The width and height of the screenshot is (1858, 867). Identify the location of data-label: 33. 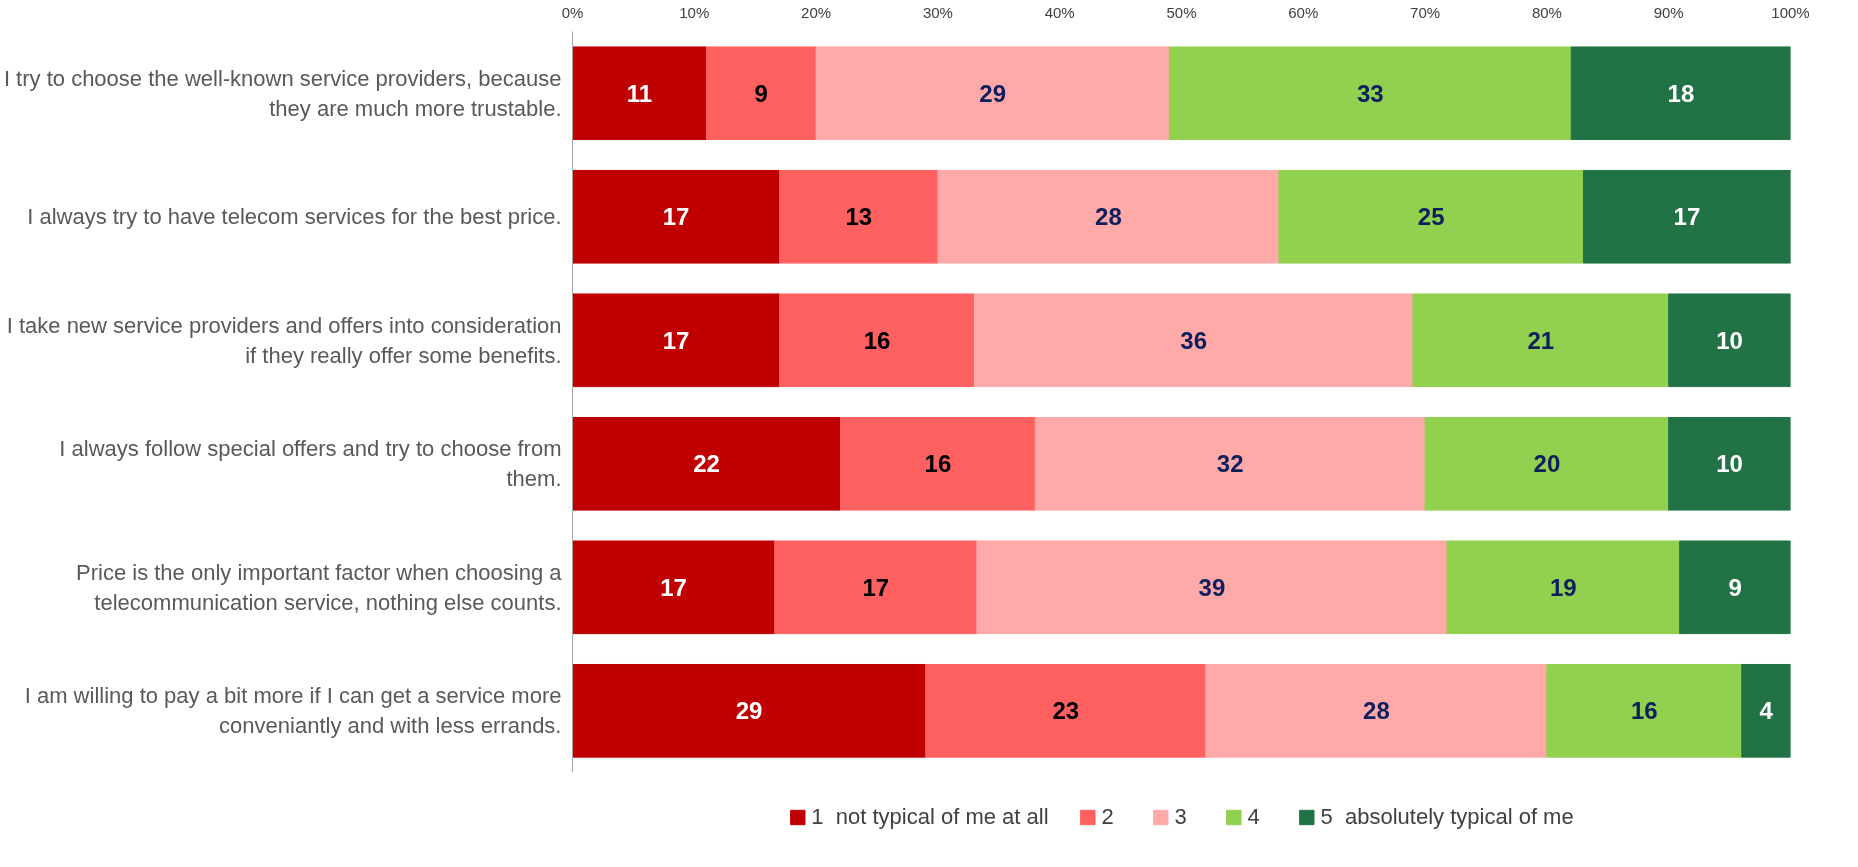
(1370, 93).